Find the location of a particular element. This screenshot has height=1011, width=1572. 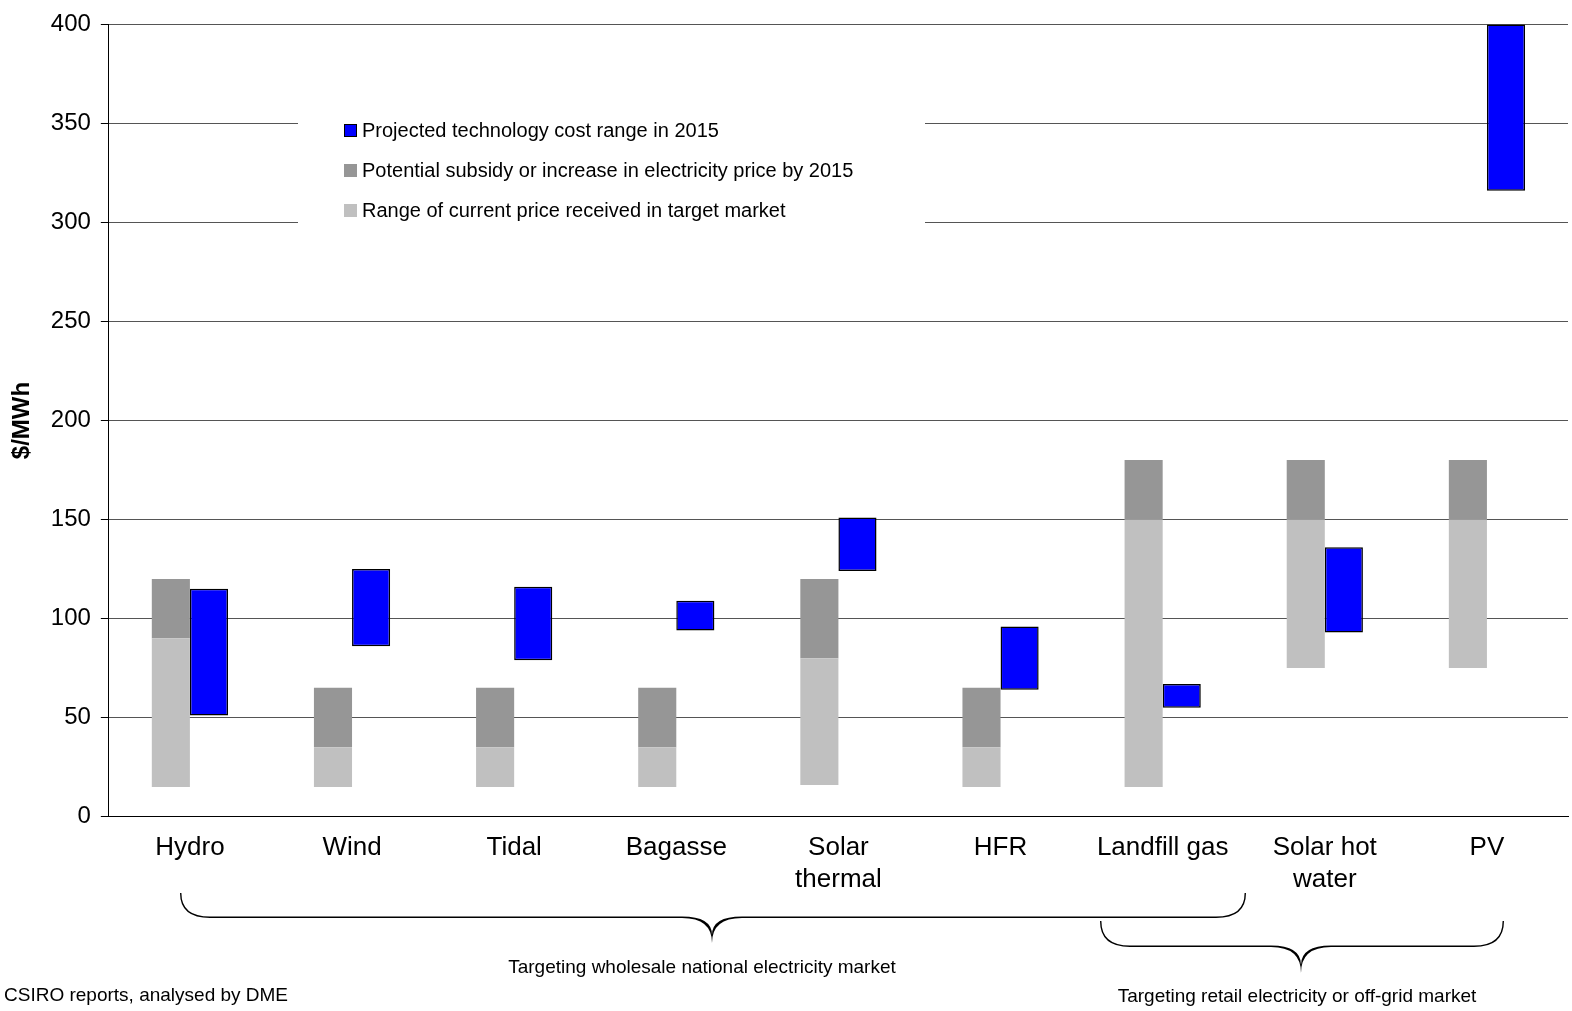

x-tick-label: Solar thermal is located at coordinates (838, 862).